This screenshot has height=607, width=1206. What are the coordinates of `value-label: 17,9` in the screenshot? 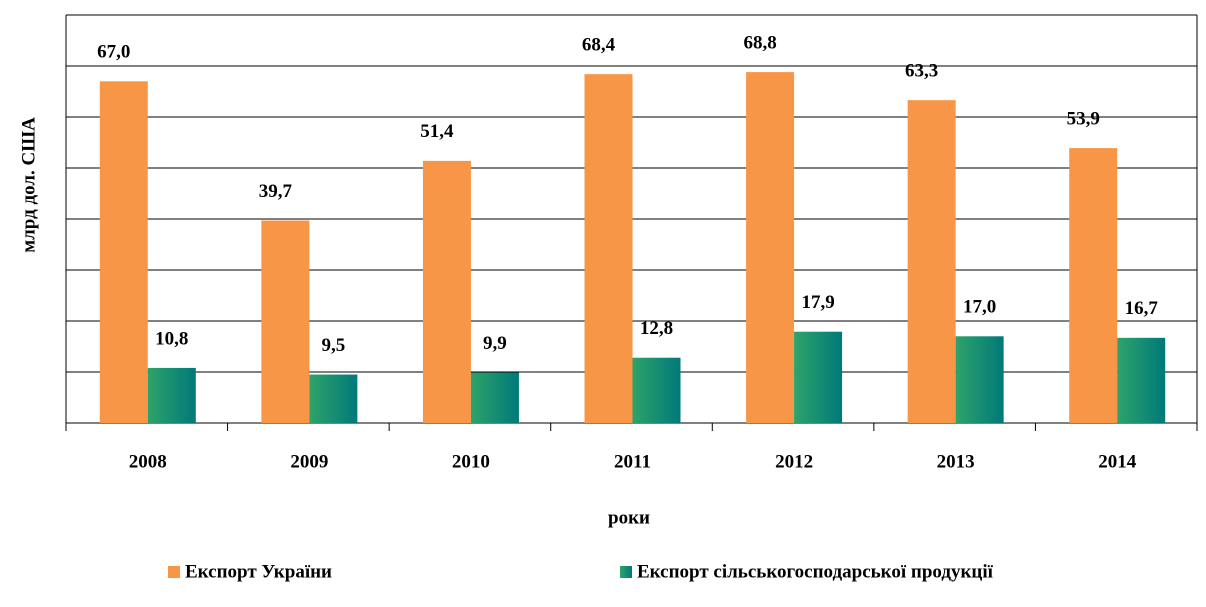 It's located at (817, 302).